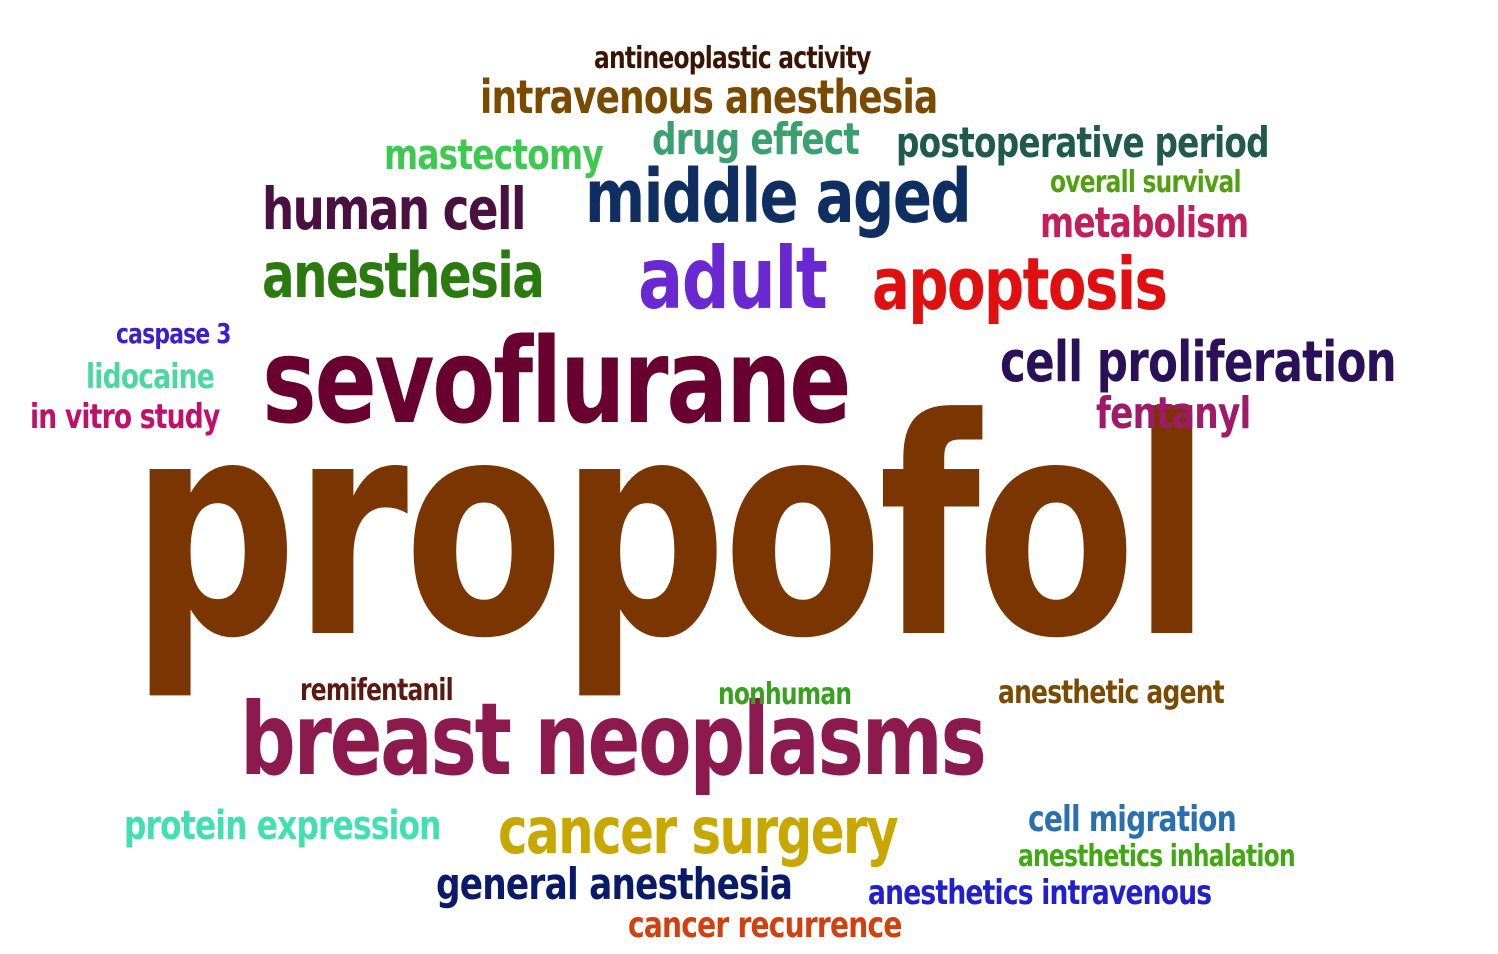 This screenshot has width=1498, height=954. Describe the element at coordinates (733, 279) in the screenshot. I see `word-adult: adult` at that location.